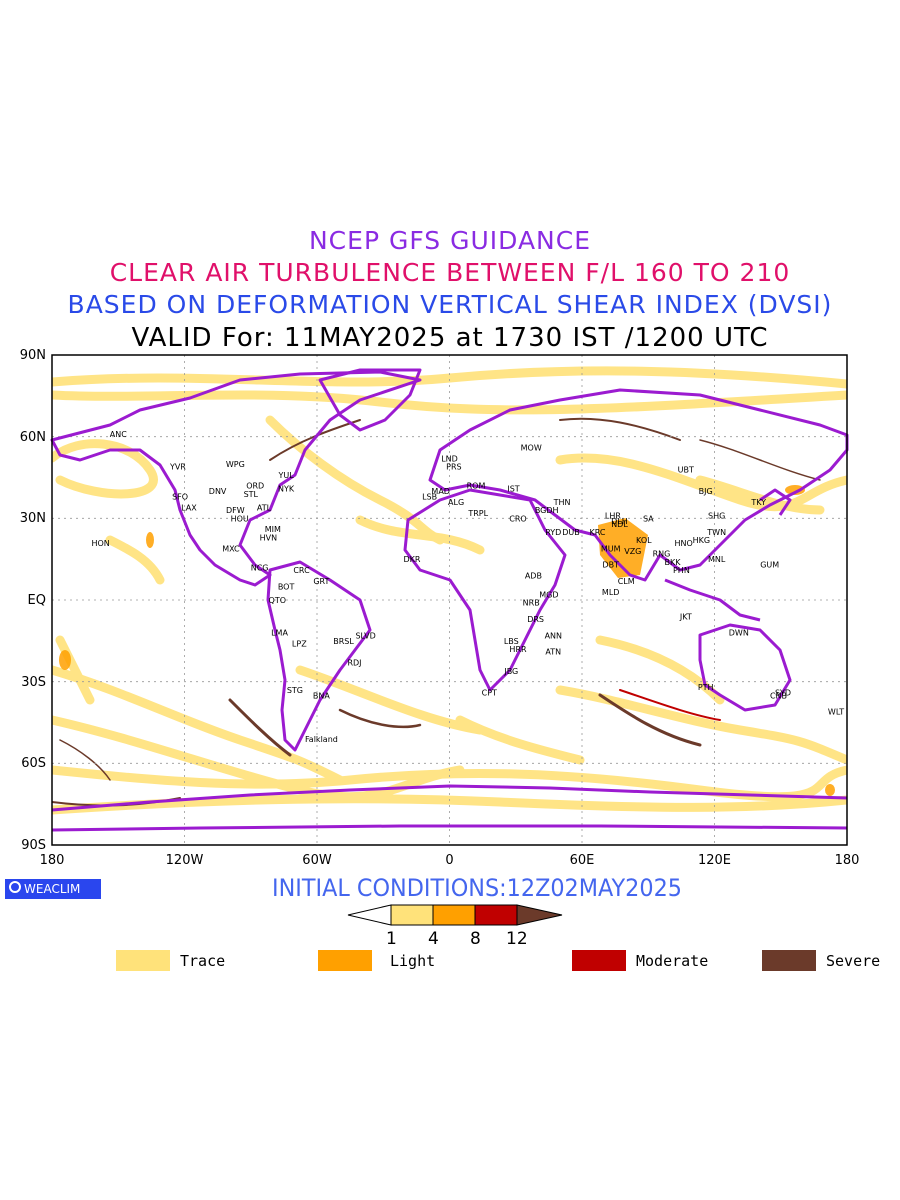 The image size is (900, 1200). I want to click on x-tick-label: 0, so click(449, 860).